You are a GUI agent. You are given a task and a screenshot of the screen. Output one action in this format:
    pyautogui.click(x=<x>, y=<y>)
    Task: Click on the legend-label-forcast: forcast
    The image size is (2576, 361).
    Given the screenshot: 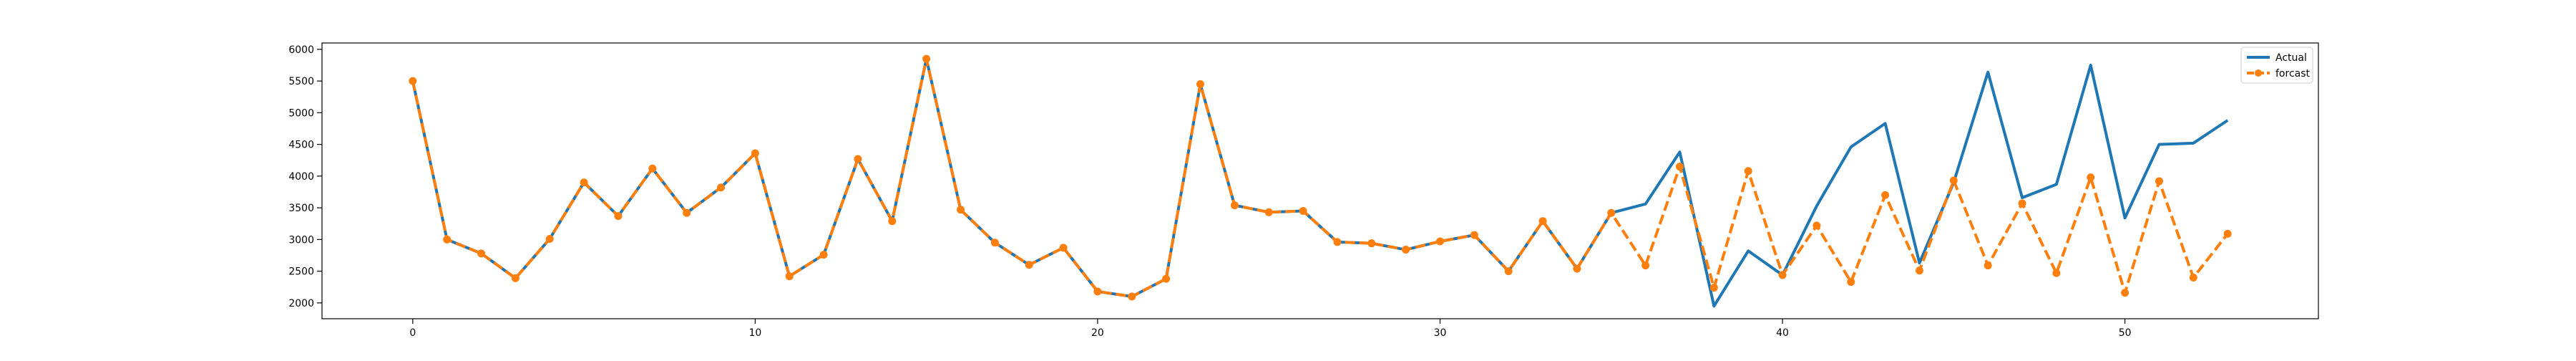 What is the action you would take?
    pyautogui.click(x=2293, y=74)
    